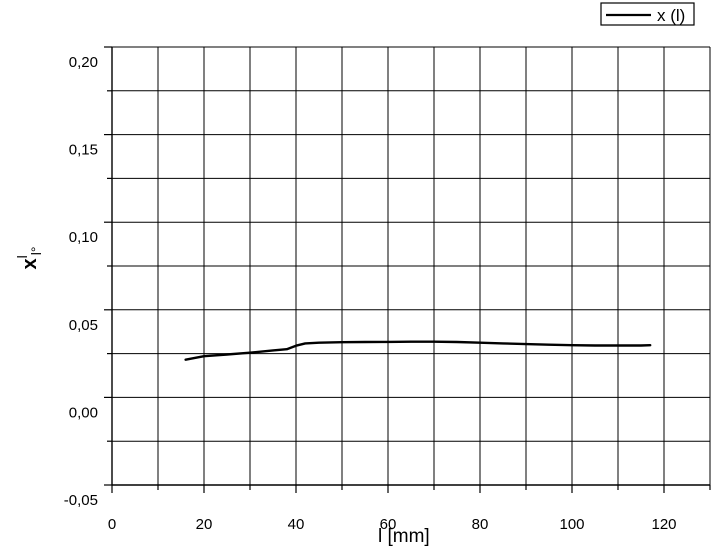  What do you see at coordinates (81, 500) in the screenshot?
I see `y-tick-label: -0,05` at bounding box center [81, 500].